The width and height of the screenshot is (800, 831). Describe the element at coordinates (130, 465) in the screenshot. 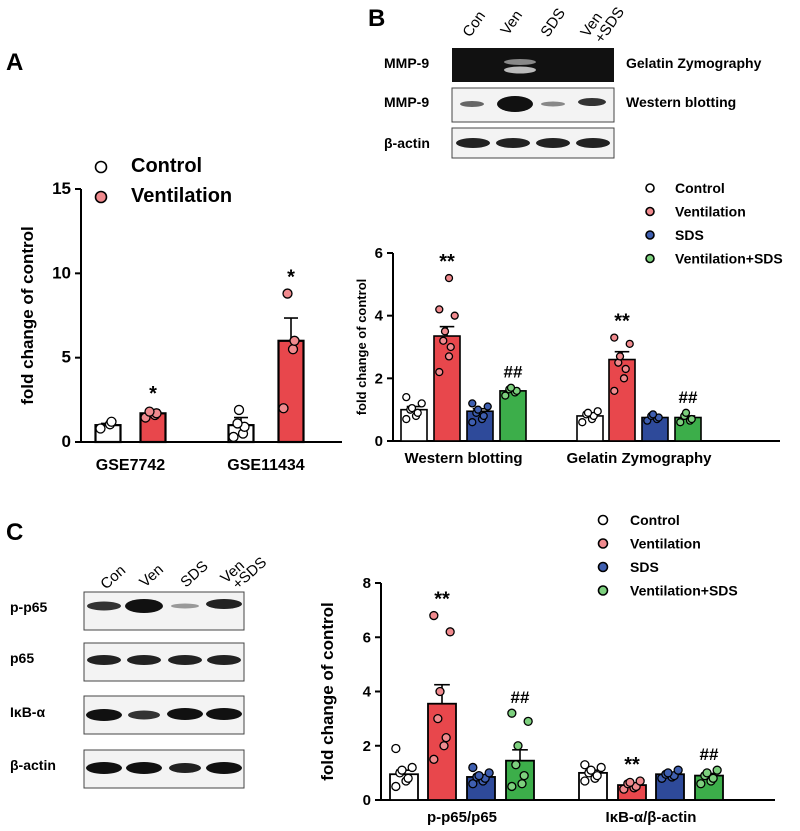

I see `x-category-label: GSE7742` at that location.